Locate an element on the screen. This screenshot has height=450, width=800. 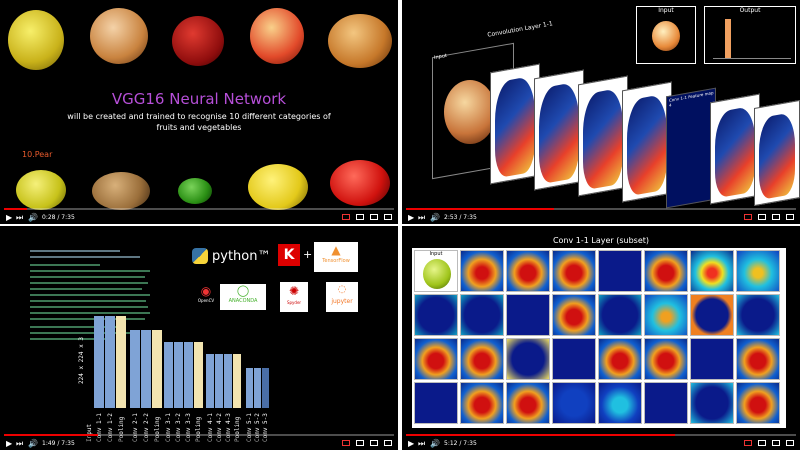
tensorflow-logo: ▲ TensorFlow is located at coordinates (336, 257).